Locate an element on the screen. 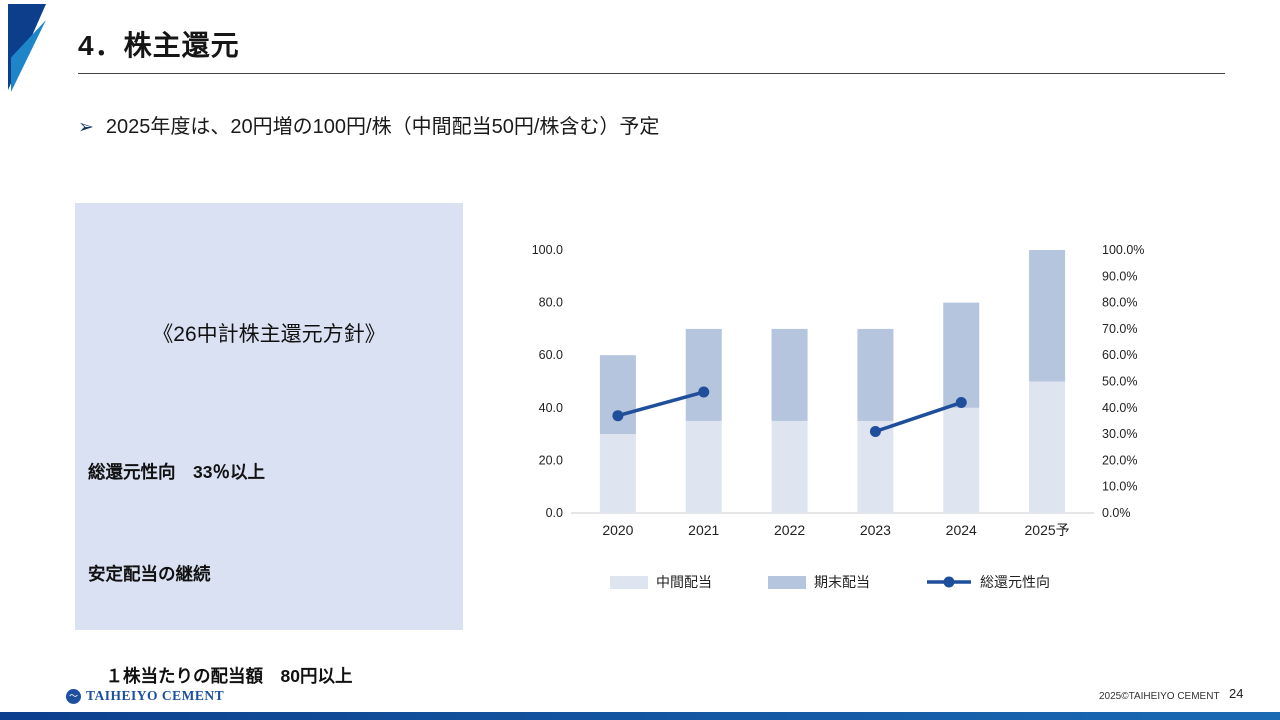  svg-text: 2024 is located at coordinates (961, 530).